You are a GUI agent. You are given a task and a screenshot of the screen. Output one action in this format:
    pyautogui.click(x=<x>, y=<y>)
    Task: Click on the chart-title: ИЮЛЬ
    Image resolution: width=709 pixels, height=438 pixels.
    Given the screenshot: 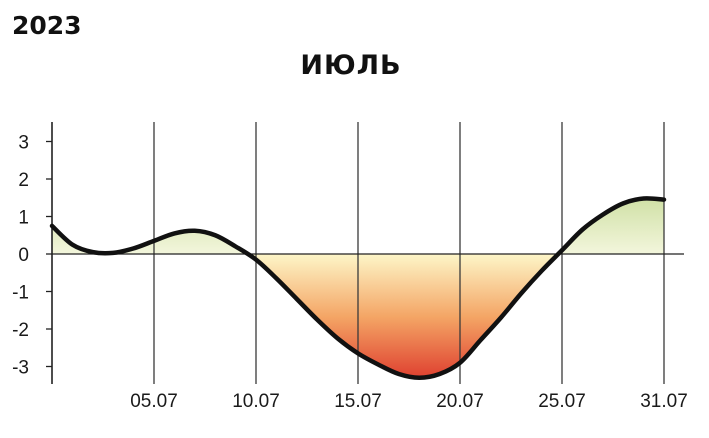 What is the action you would take?
    pyautogui.click(x=350, y=65)
    